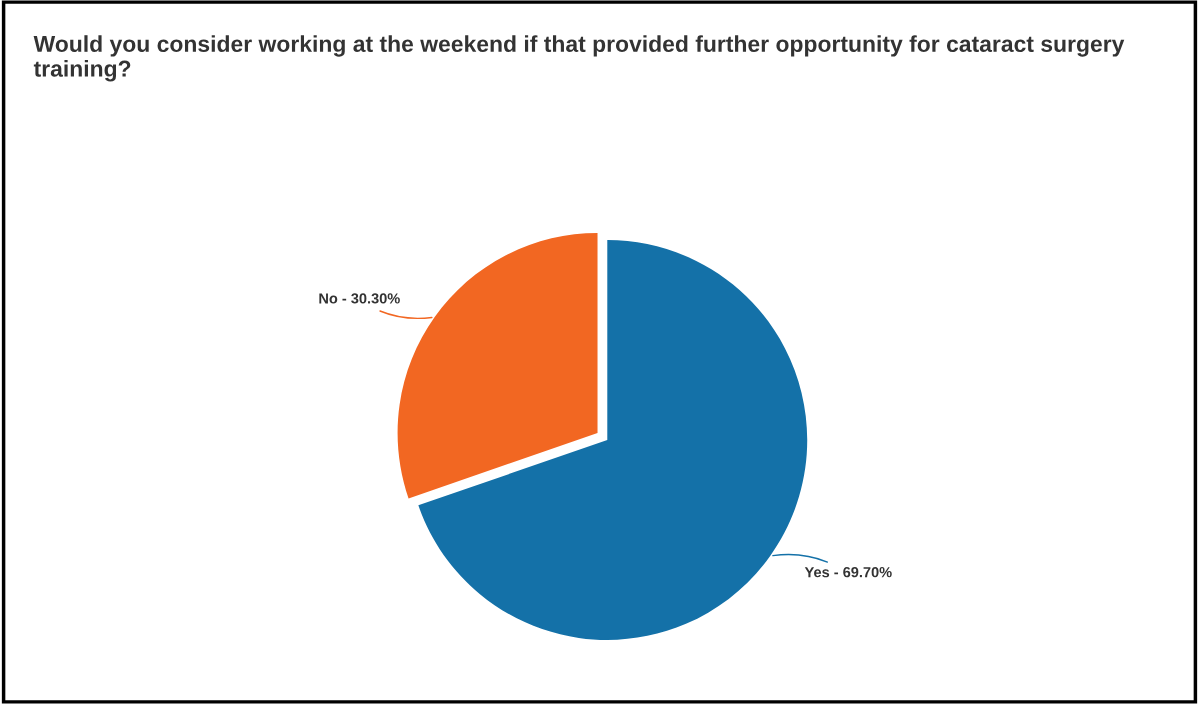 The height and width of the screenshot is (704, 1199). Describe the element at coordinates (848, 572) in the screenshot. I see `slice-label: Yes - 69.70%` at that location.